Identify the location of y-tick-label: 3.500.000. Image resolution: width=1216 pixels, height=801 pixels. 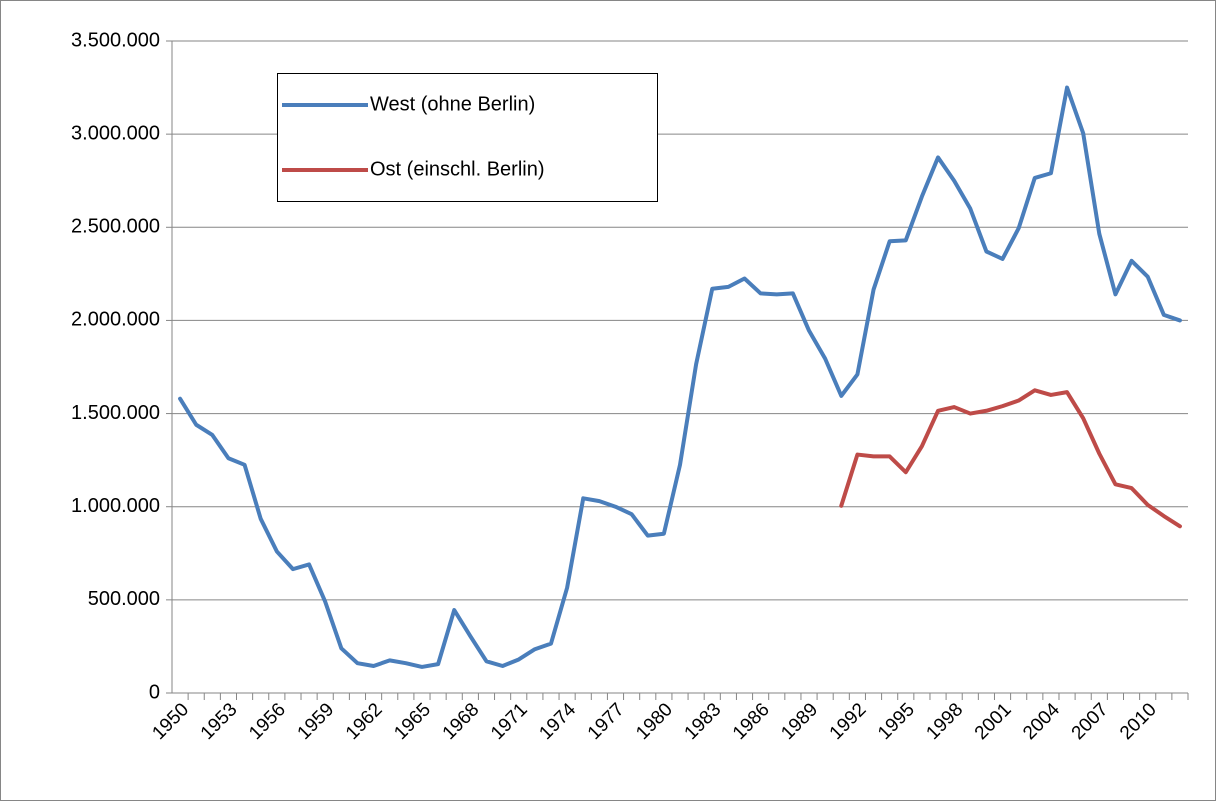
(115, 40).